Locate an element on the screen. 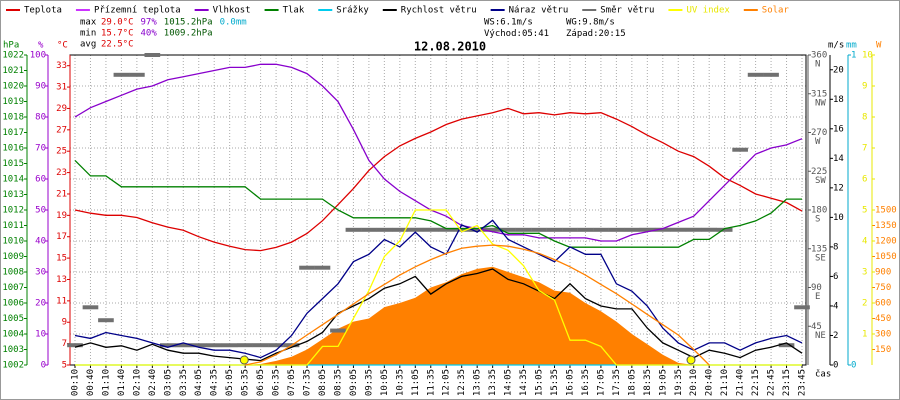 The image size is (900, 400). x-tick-label: 09:05 is located at coordinates (354, 382).